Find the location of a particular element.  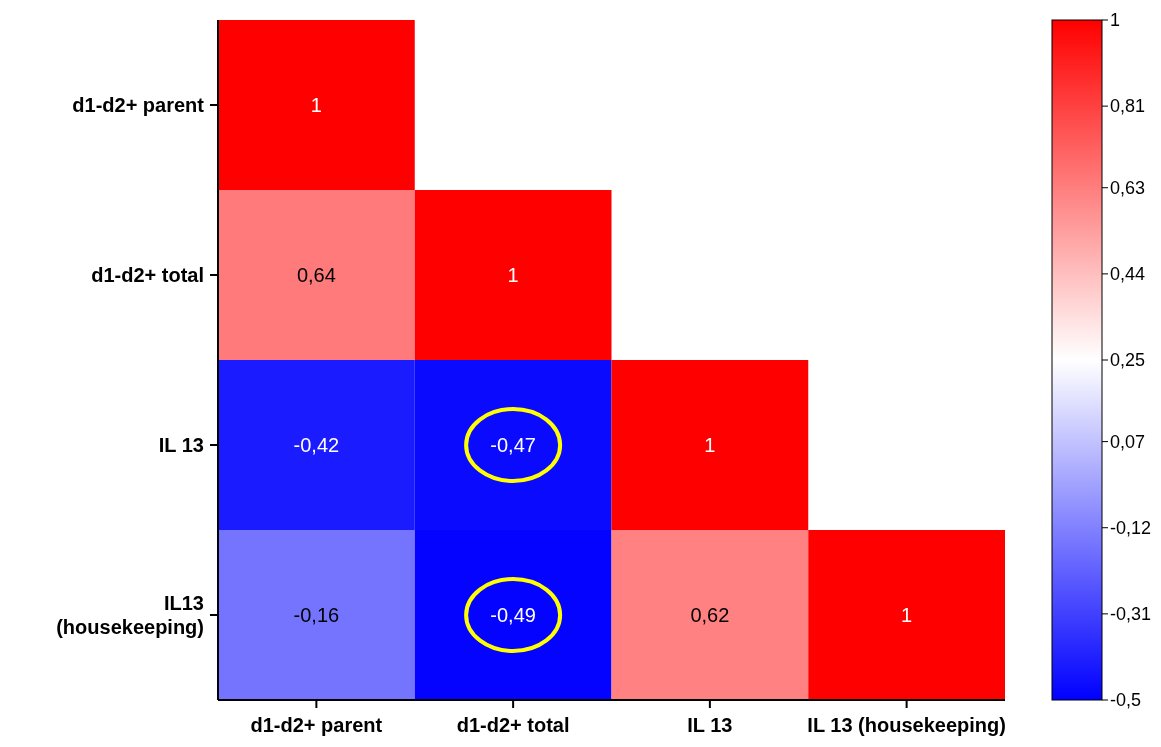

data-label: -0,49 is located at coordinates (513, 615).